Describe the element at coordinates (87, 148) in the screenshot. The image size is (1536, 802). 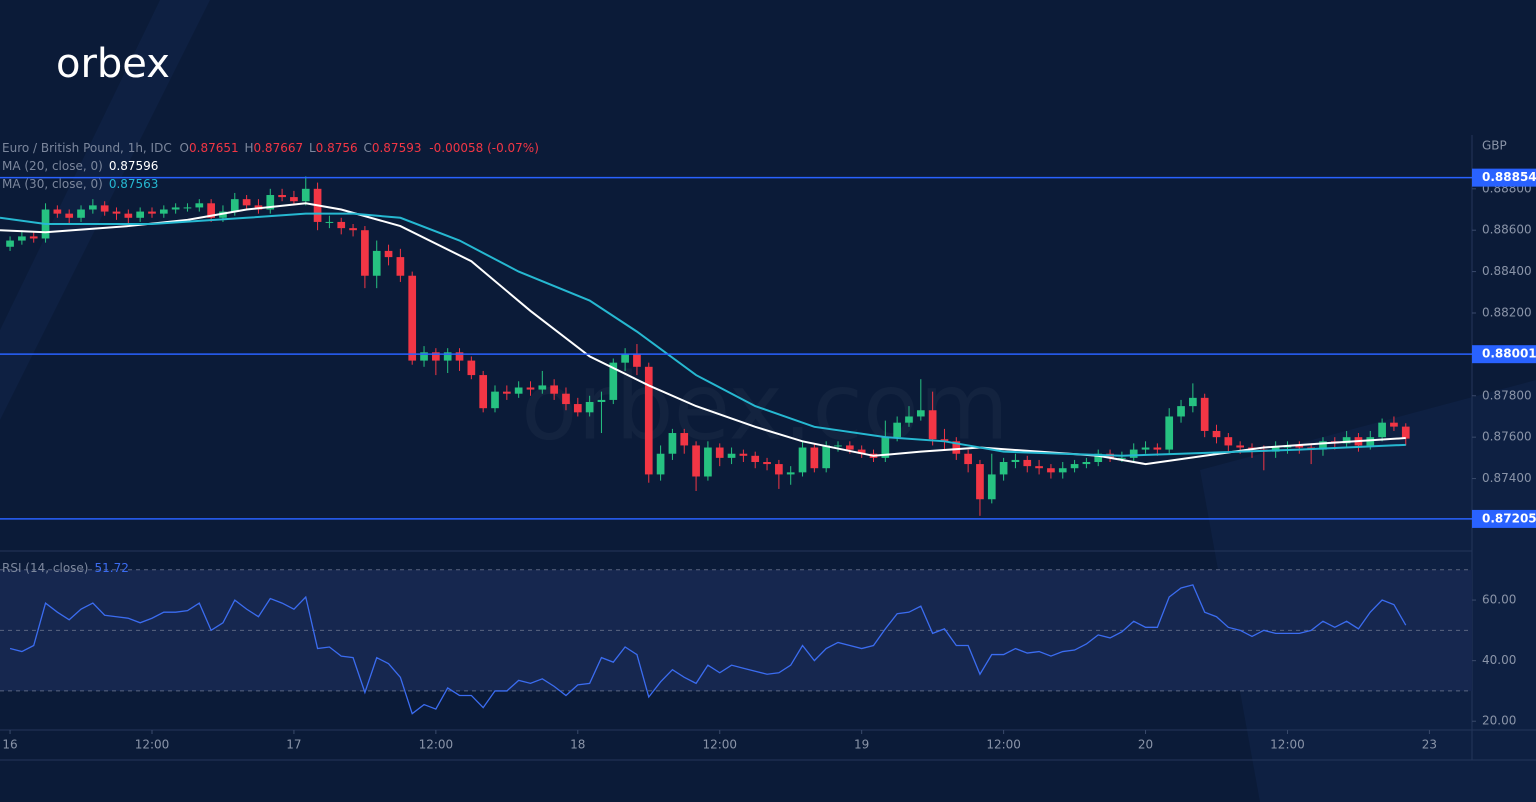
I see `chart-title: Euro / British Pound, 1h, IDC` at that location.